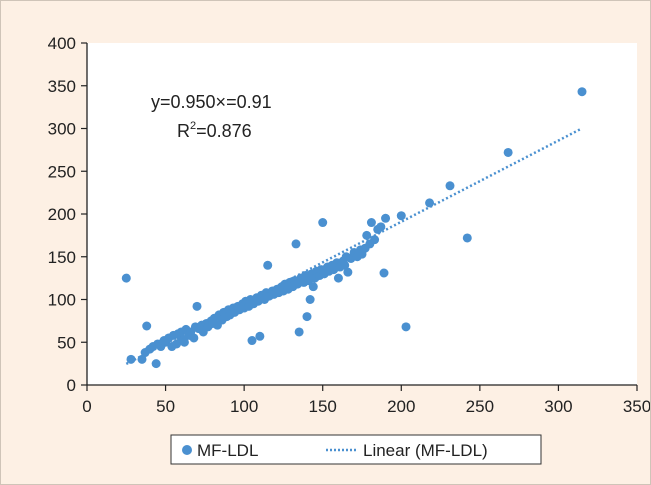  I want to click on r2-value: =0.876, so click(224, 131).